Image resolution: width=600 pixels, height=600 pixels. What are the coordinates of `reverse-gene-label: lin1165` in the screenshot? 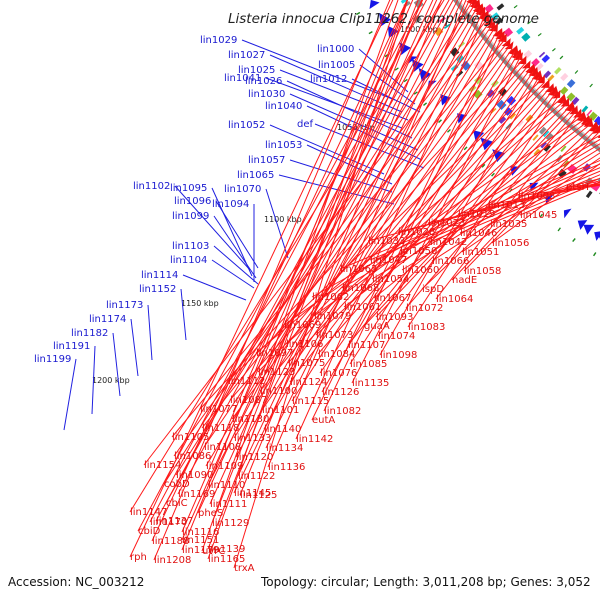 It's located at (226, 559).